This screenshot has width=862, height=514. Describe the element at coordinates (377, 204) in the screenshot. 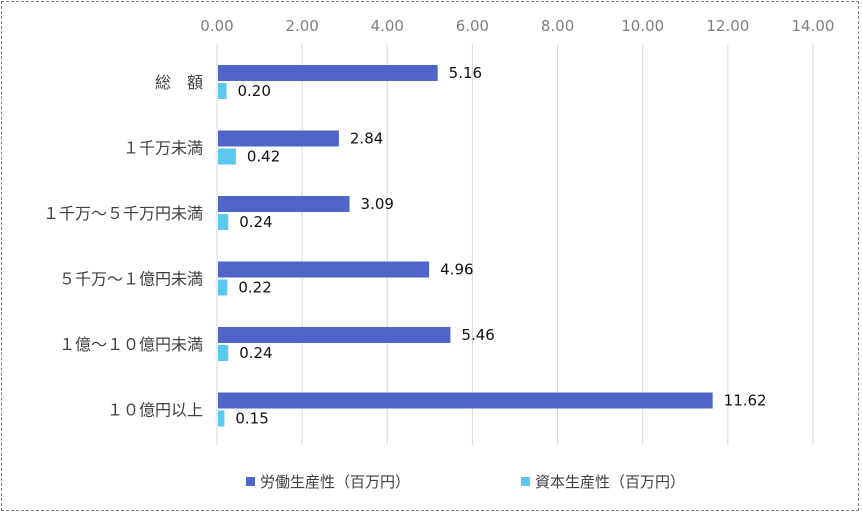

I see `data-label: 3.09` at that location.